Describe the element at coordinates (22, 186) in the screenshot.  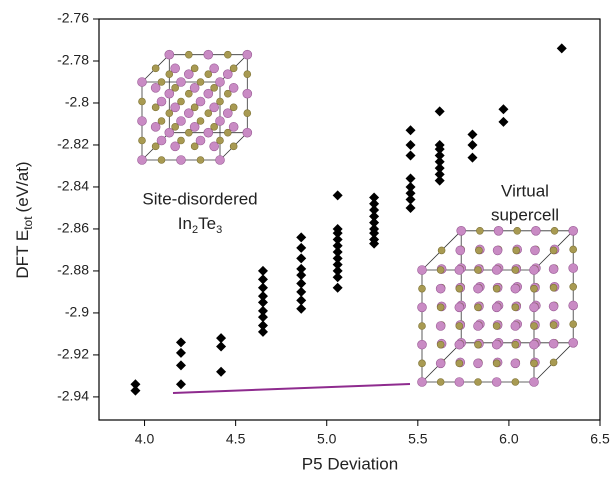
I see `y-axis-label: (eV/at)` at that location.